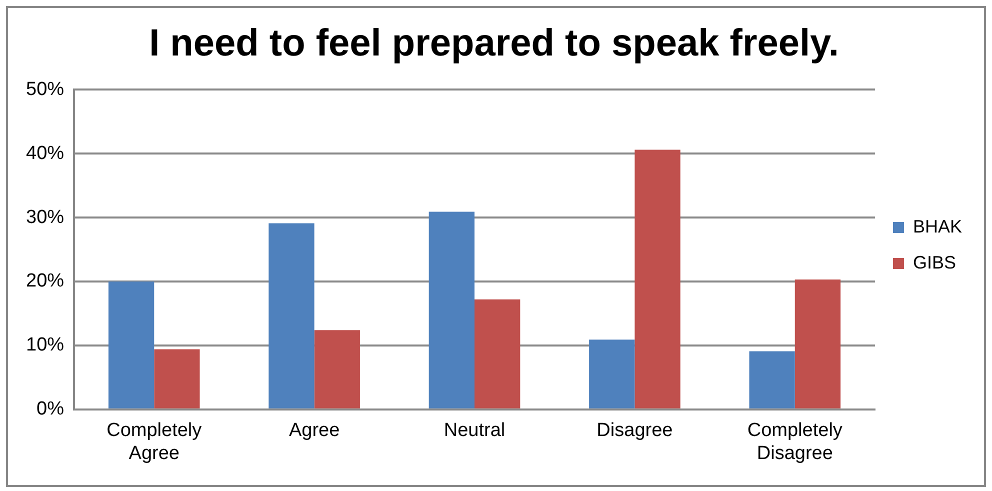  Describe the element at coordinates (45, 345) in the screenshot. I see `y-tick-label: 10%` at that location.